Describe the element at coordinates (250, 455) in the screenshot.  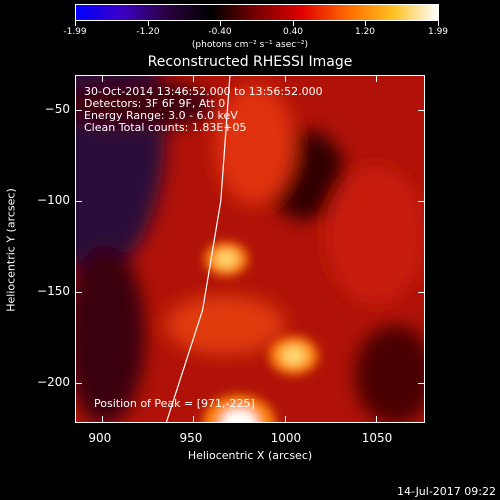
I see `x-axis-label: Heliocentric X (arcsec)` at that location.